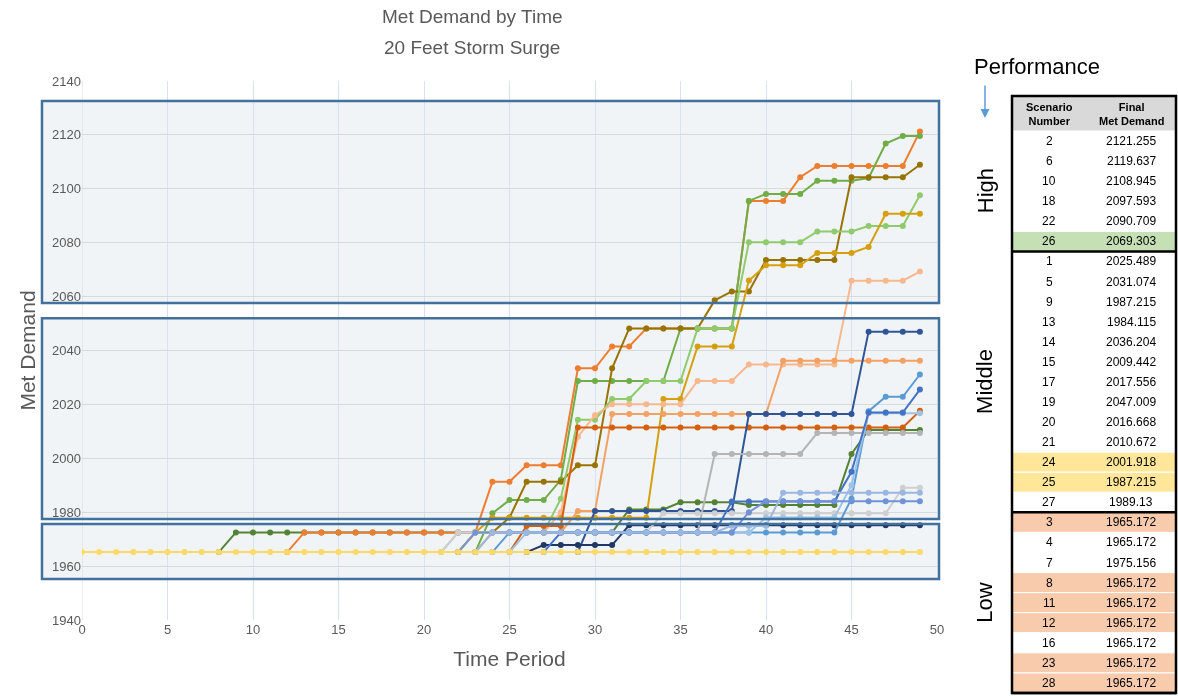 Image resolution: width=1178 pixels, height=696 pixels. What do you see at coordinates (1049, 583) in the screenshot?
I see `category-label: 8` at bounding box center [1049, 583].